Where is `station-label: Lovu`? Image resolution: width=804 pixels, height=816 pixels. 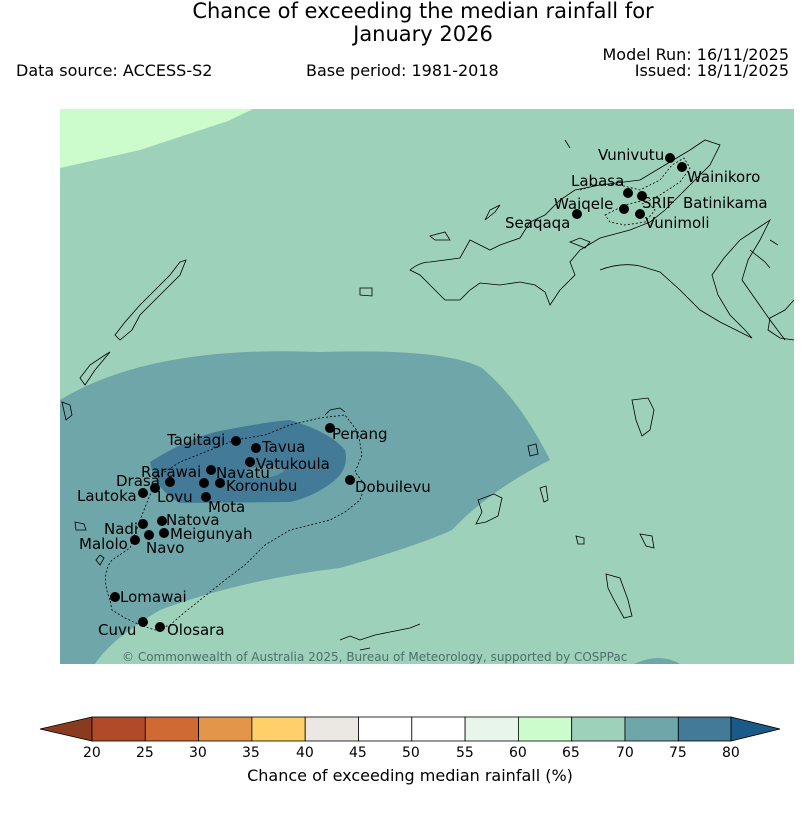 station-label: Lovu is located at coordinates (175, 497).